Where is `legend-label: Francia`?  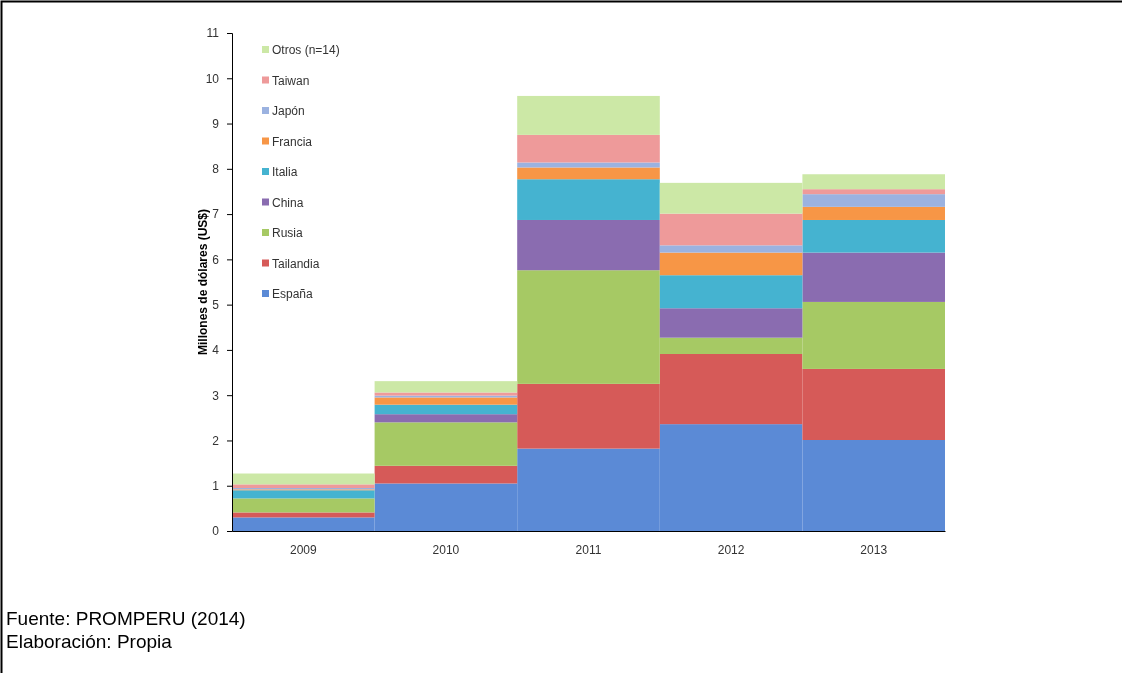
legend-label: Francia is located at coordinates (292, 141).